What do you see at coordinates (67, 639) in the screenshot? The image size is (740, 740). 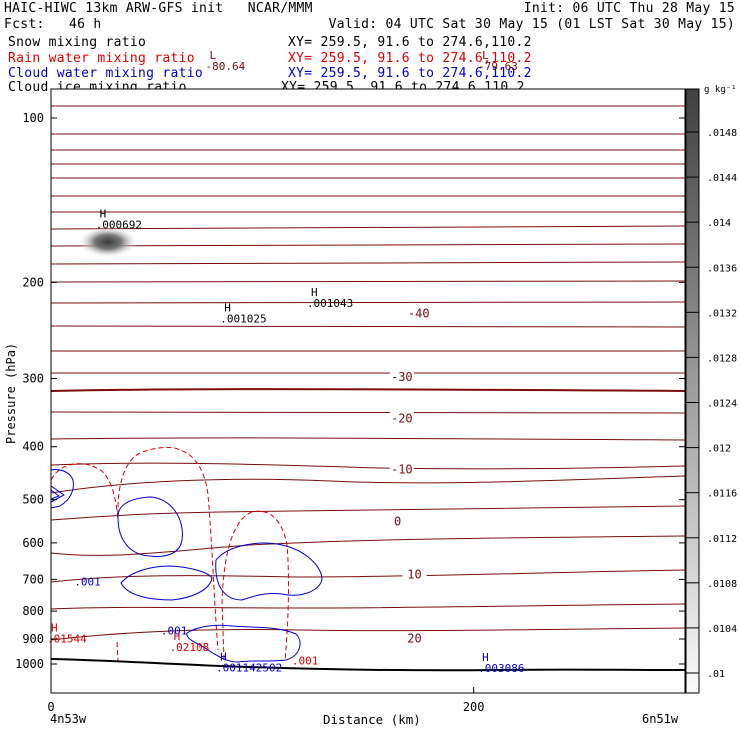 I see `extremum-value: .01544` at bounding box center [67, 639].